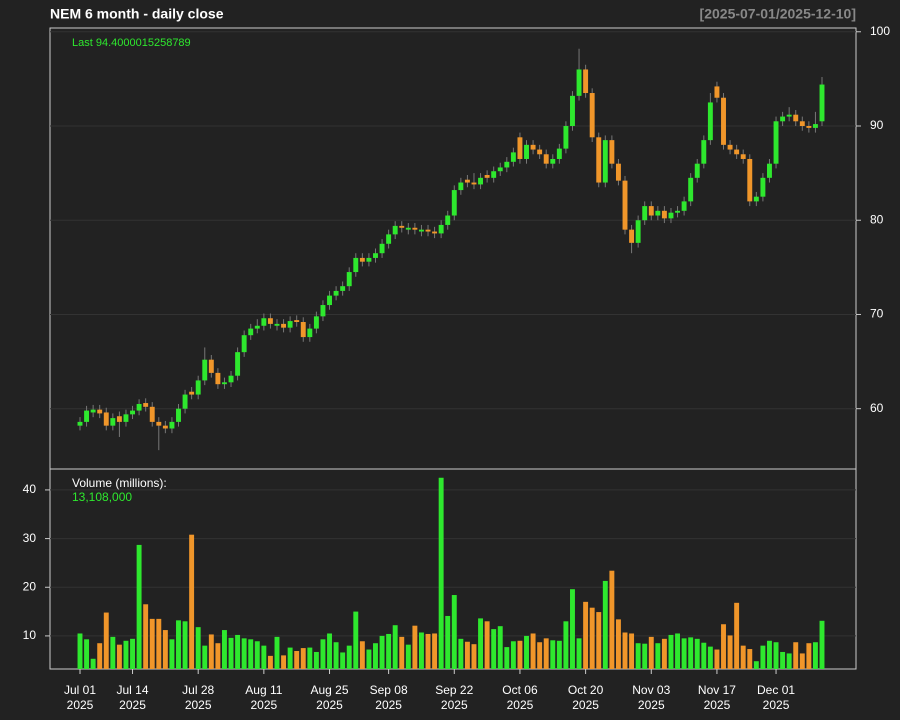  I want to click on last-price-label: Last 94.4000015258789, so click(131, 43).